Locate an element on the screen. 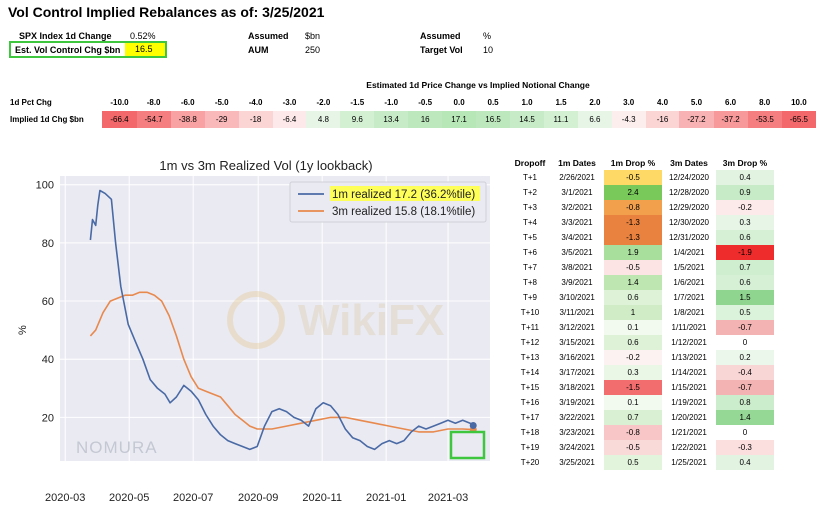 Image resolution: width=822 pixels, height=513 pixels. implied-cell: 17.1 is located at coordinates (459, 119).